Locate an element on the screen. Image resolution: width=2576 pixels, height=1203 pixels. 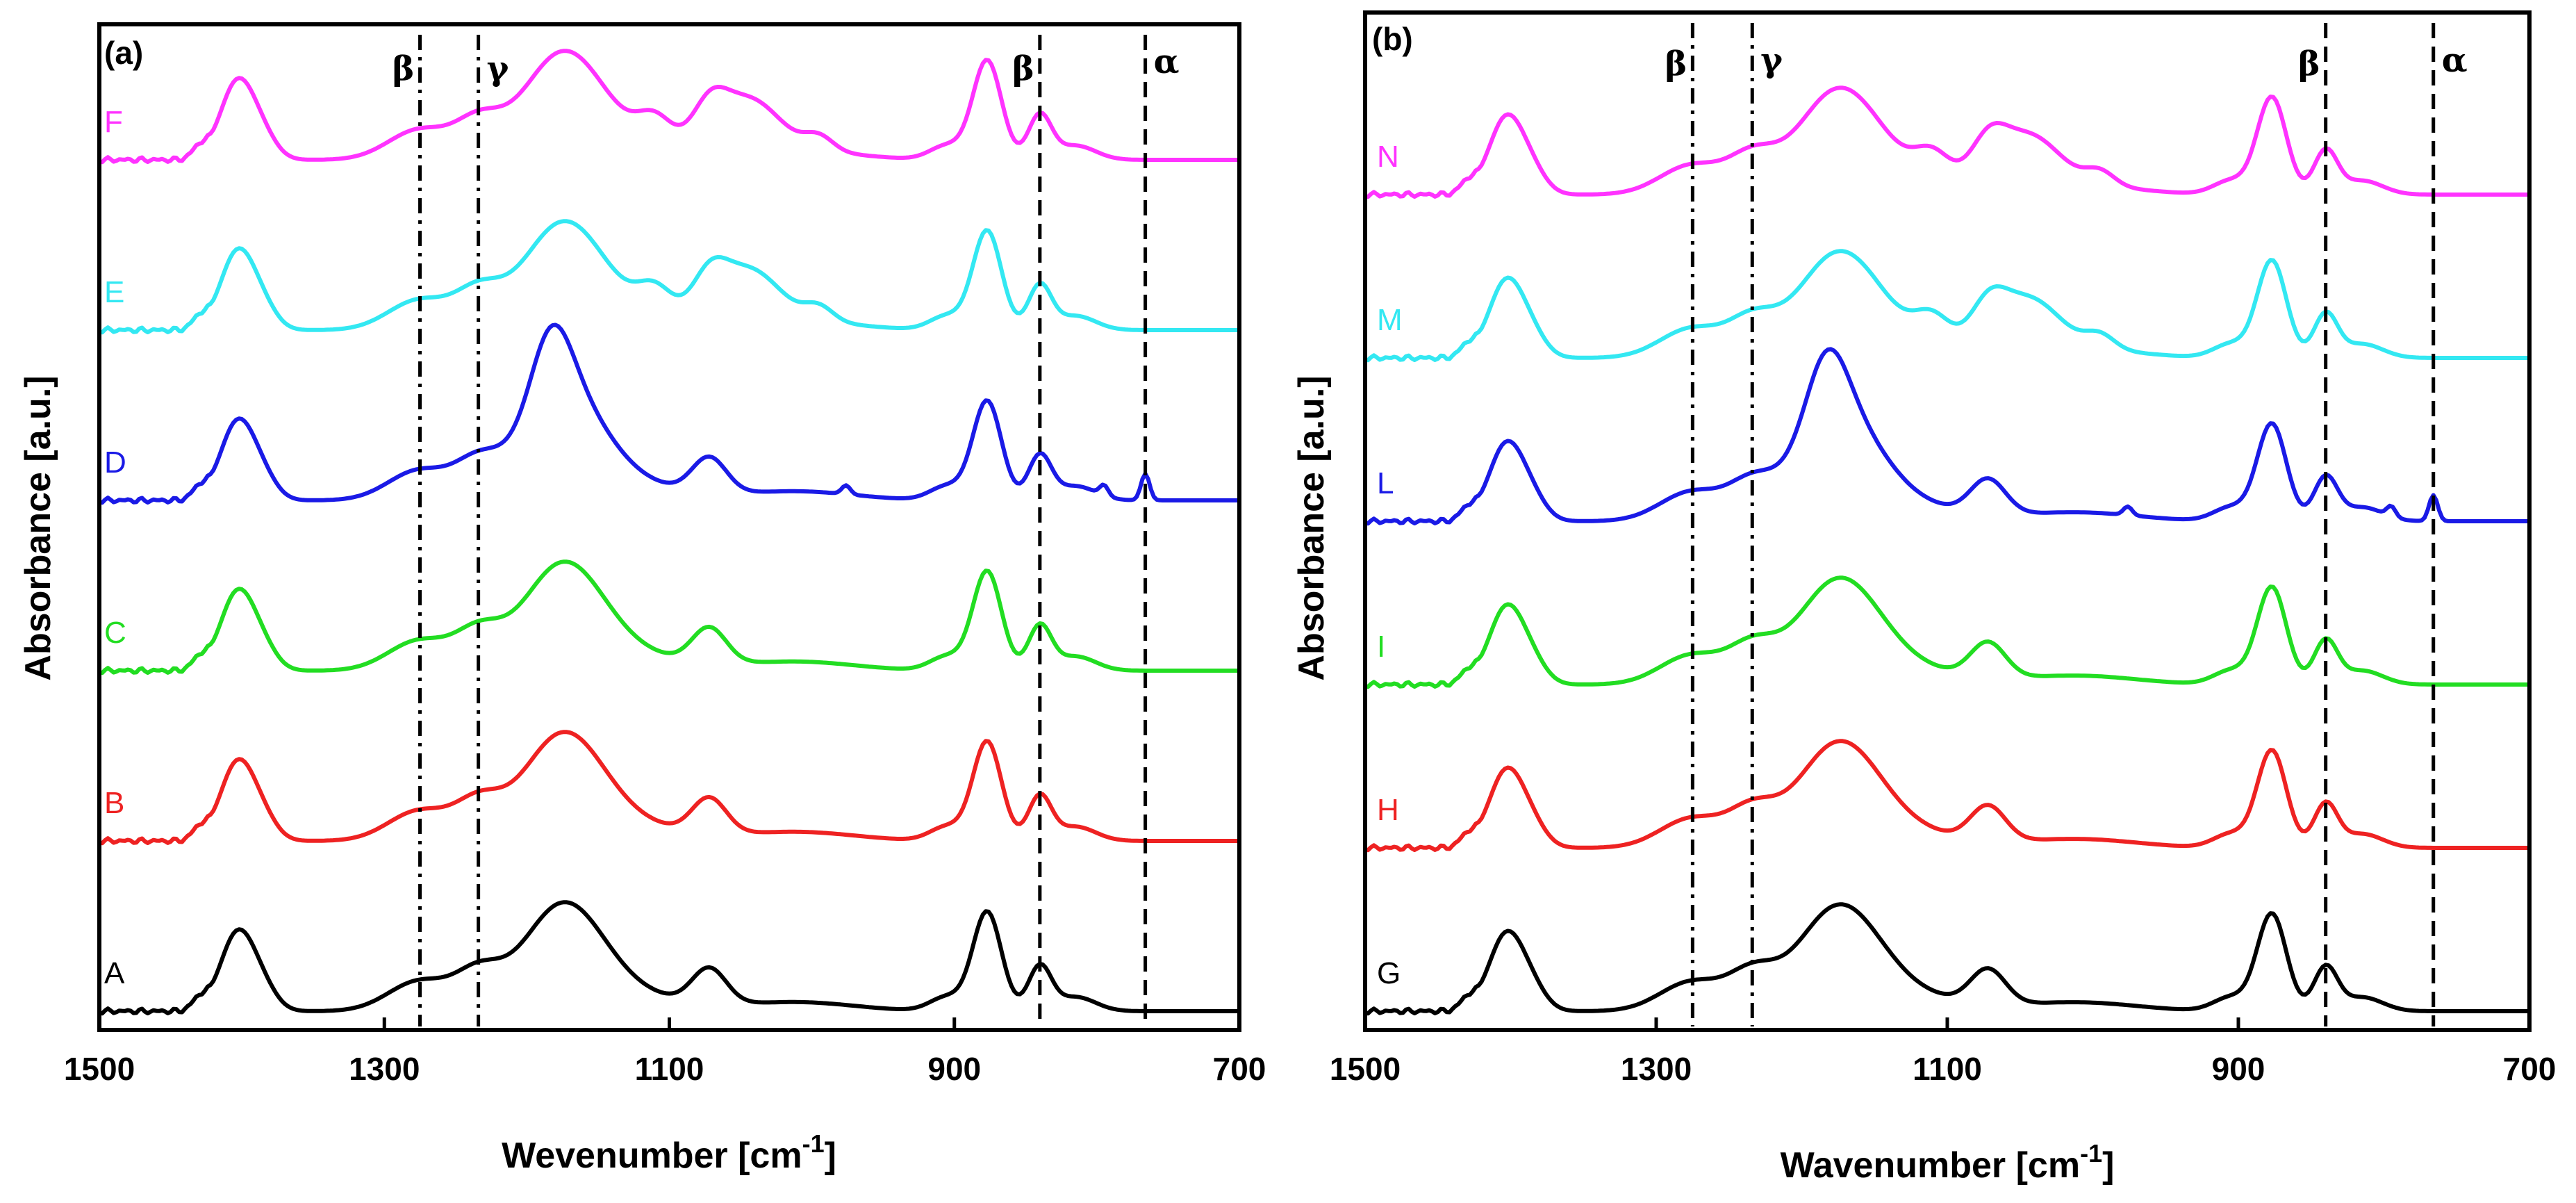
panel-b-x-tick-label-1100: 1100 is located at coordinates (1948, 1069).